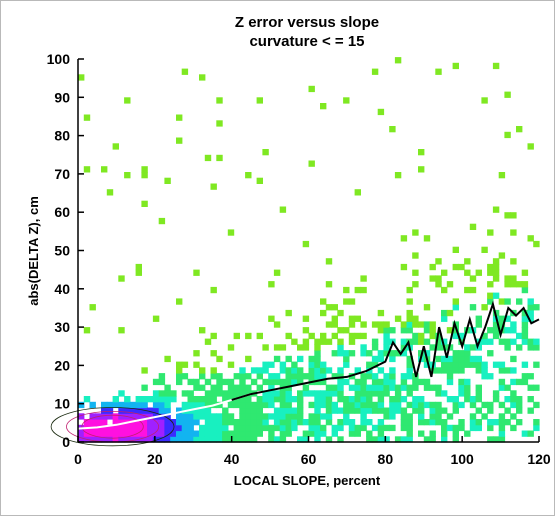  Describe the element at coordinates (62, 251) in the screenshot. I see `y-tick-label: 50` at that location.